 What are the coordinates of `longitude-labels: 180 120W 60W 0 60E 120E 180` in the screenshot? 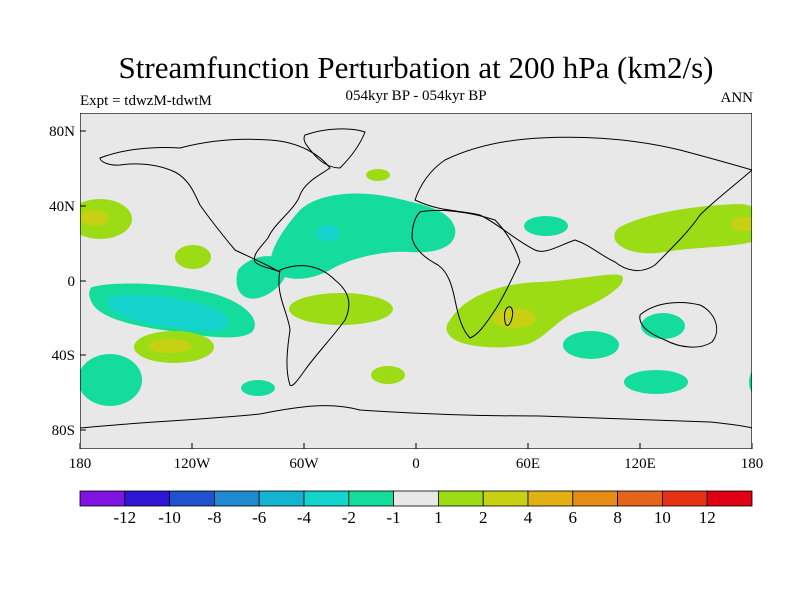 It's located at (416, 464).